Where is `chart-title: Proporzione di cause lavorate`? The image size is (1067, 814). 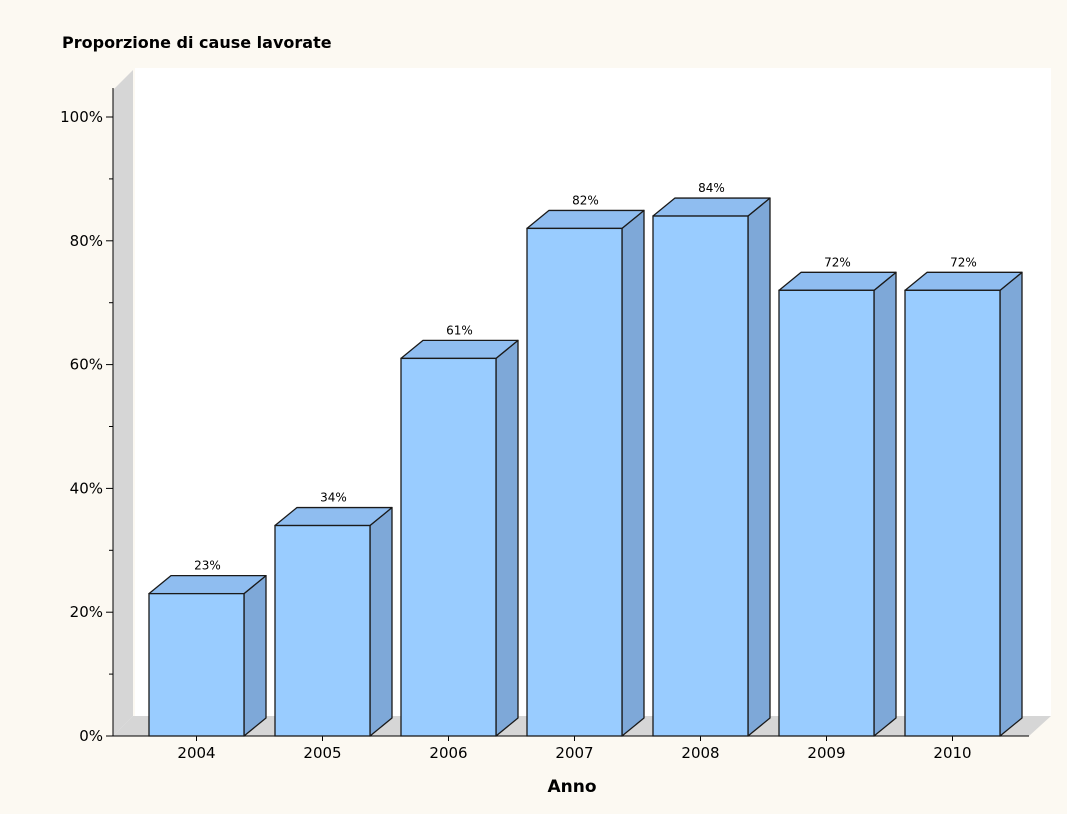 chart-title: Proporzione di cause lavorate is located at coordinates (197, 42).